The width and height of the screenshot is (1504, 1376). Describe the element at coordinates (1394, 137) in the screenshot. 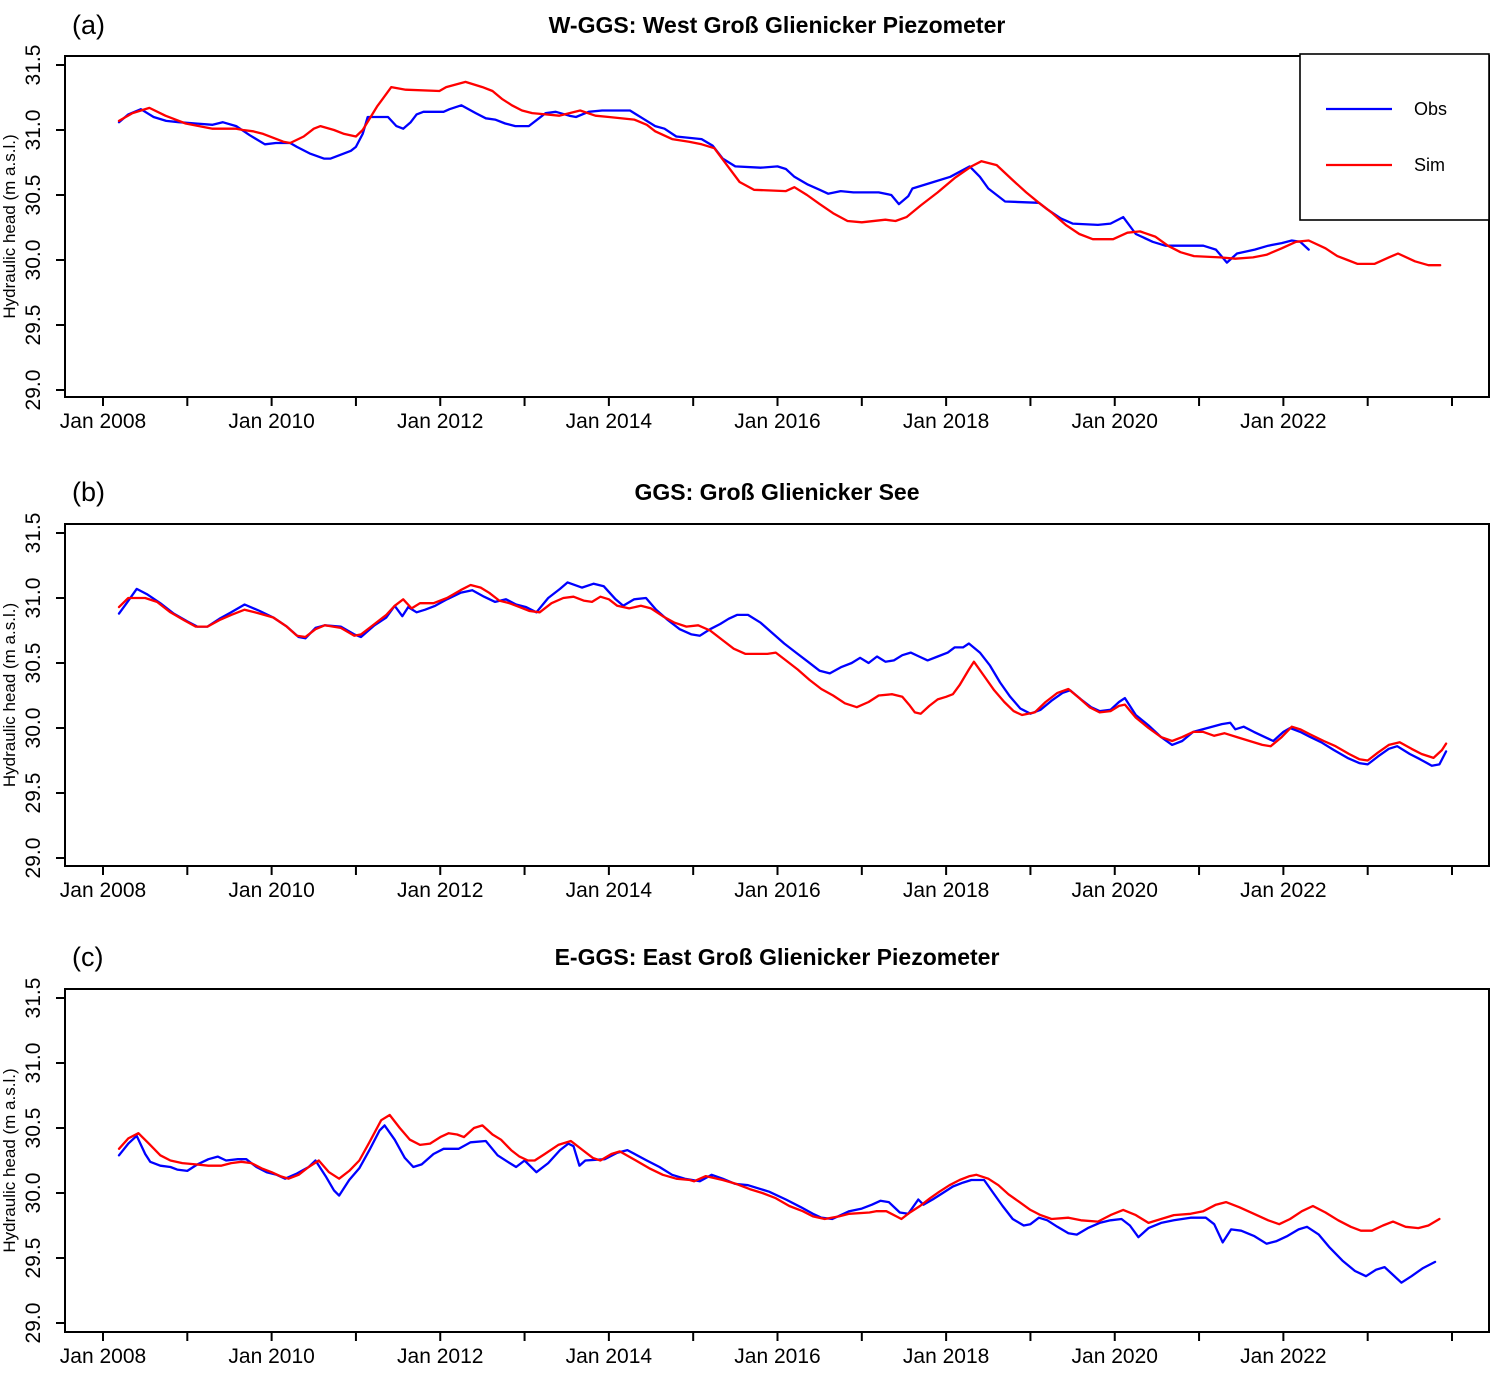

I see `legend-box` at that location.